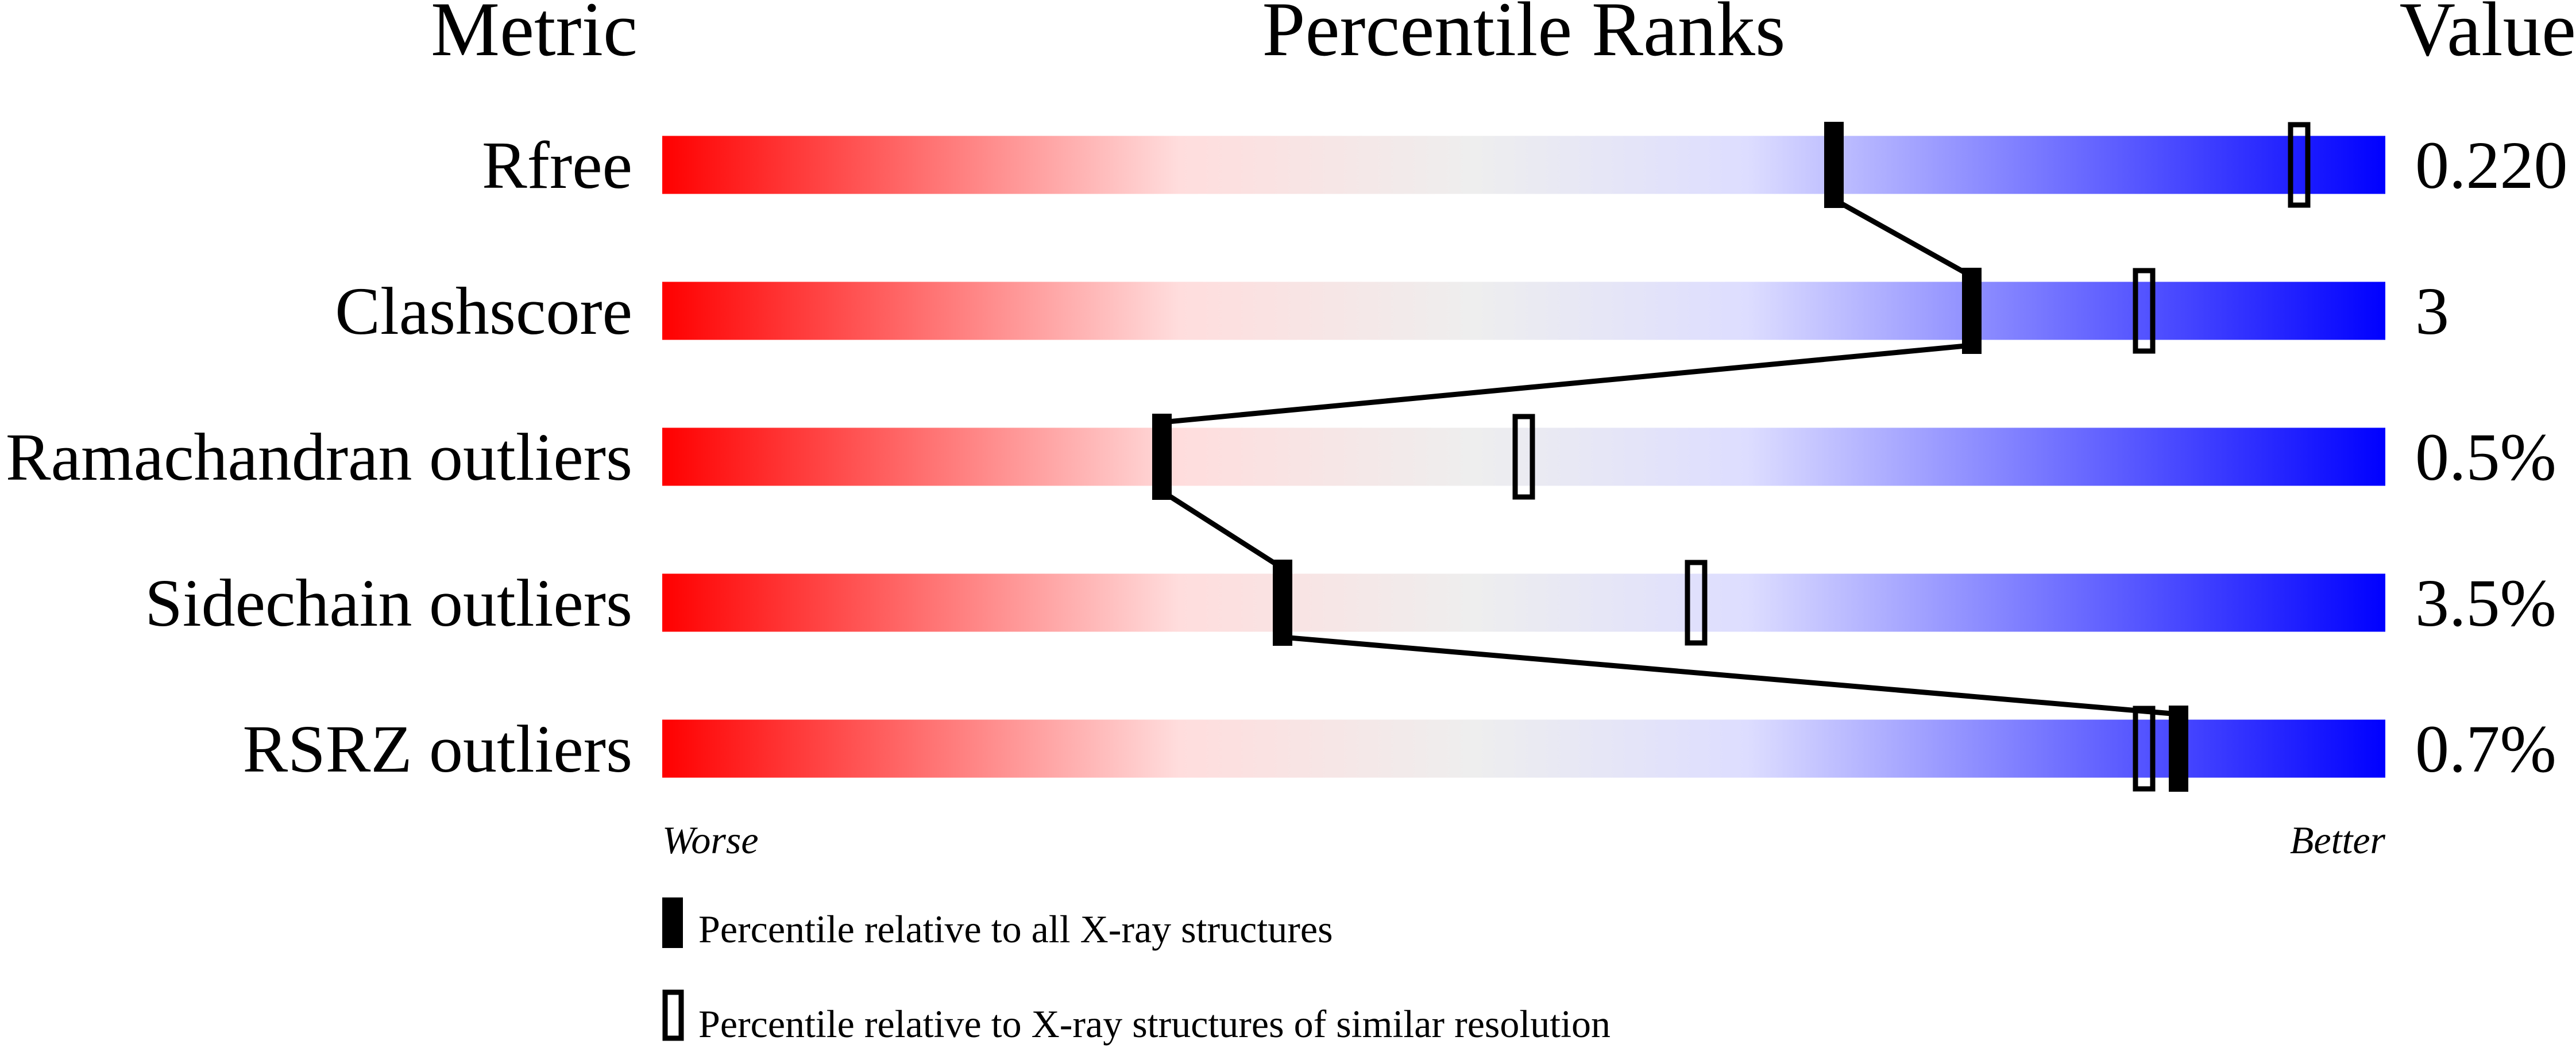 This screenshot has width=2576, height=1048. What do you see at coordinates (2485, 603) in the screenshot?
I see `metric-value: 3.5%` at bounding box center [2485, 603].